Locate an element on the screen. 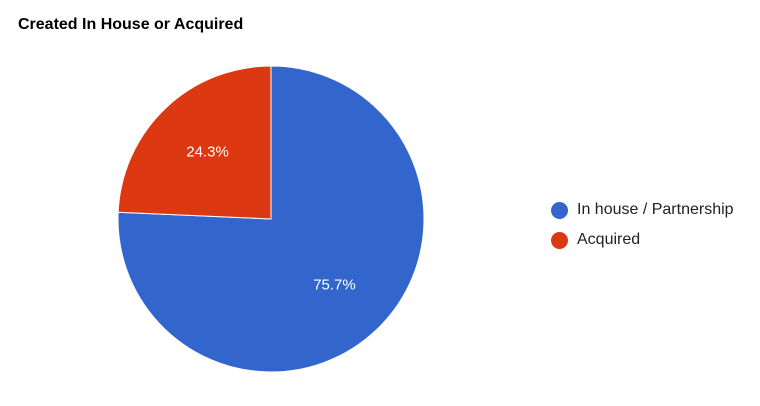 The width and height of the screenshot is (760, 406). chart-title: Created In House or Acquired is located at coordinates (131, 24).